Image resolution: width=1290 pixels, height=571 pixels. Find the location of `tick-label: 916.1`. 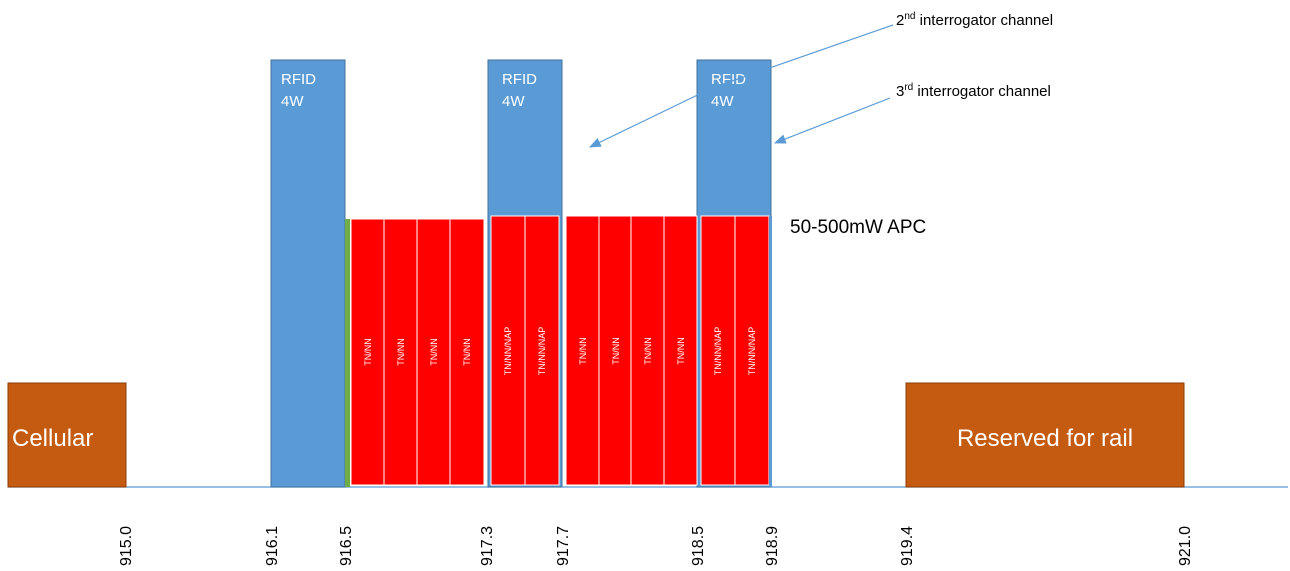

tick-label: 916.1 is located at coordinates (272, 546).